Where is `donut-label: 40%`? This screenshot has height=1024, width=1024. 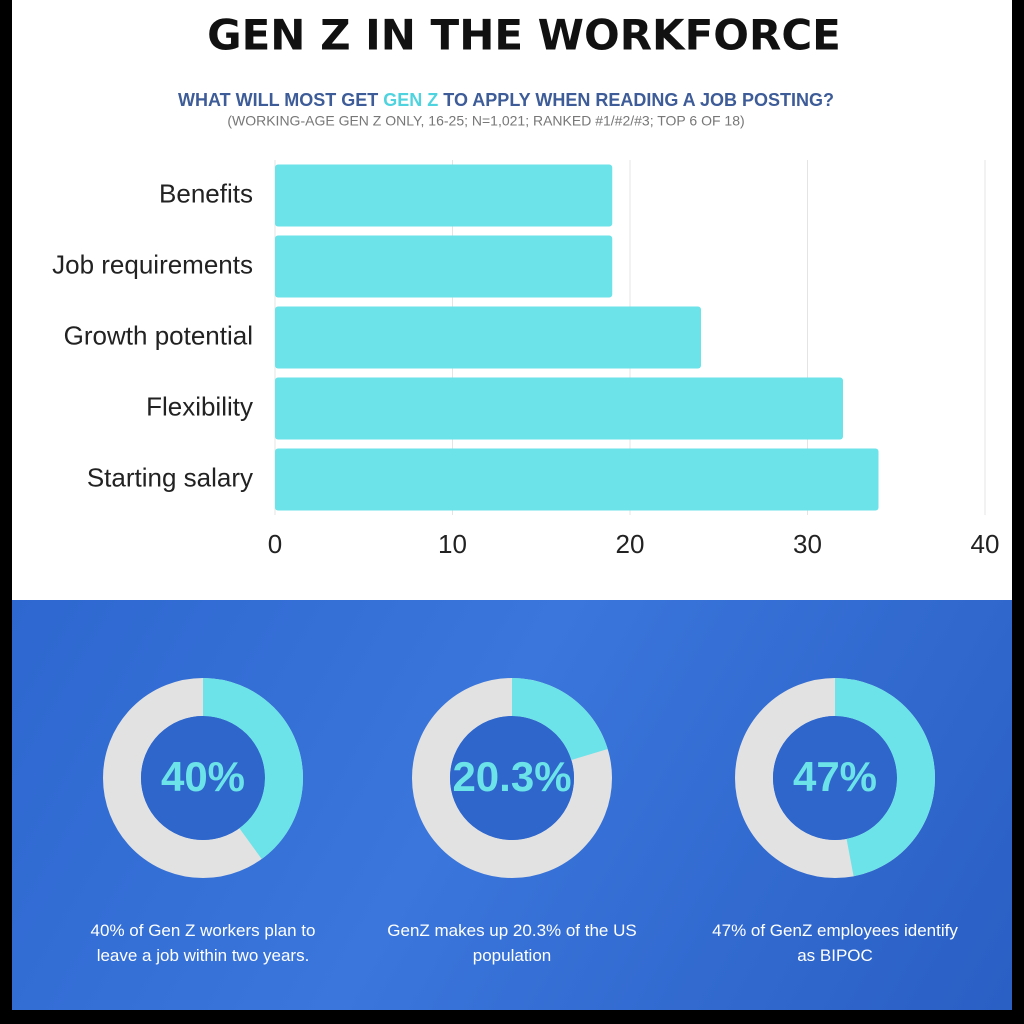 donut-label: 40% is located at coordinates (203, 776).